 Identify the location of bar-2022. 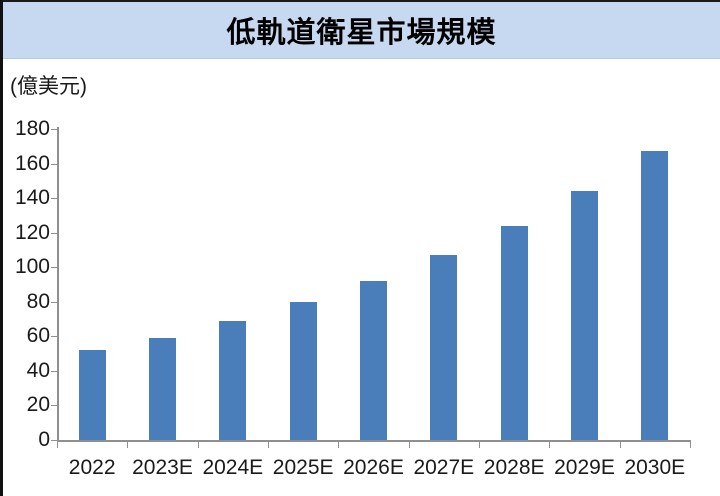
(92, 395).